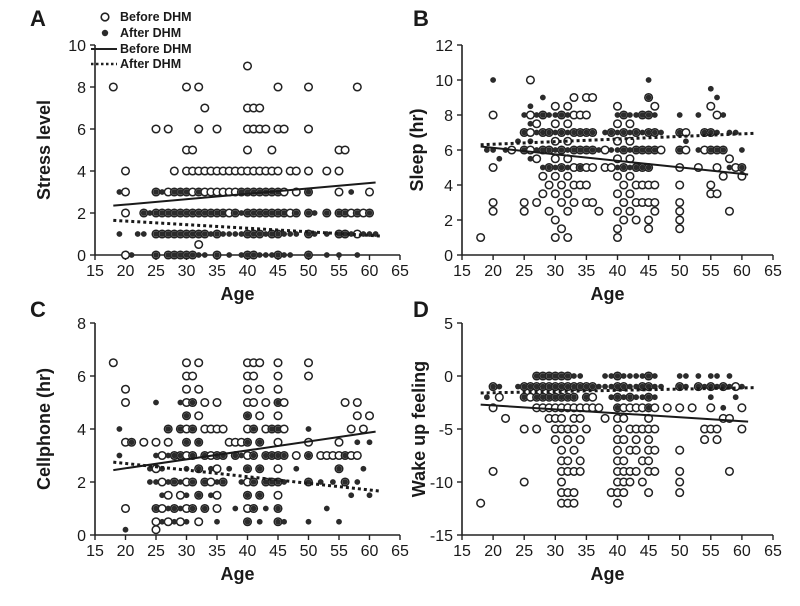 The width and height of the screenshot is (800, 606). What do you see at coordinates (448, 221) in the screenshot?
I see `y-tick-label-b: 2` at bounding box center [448, 221].